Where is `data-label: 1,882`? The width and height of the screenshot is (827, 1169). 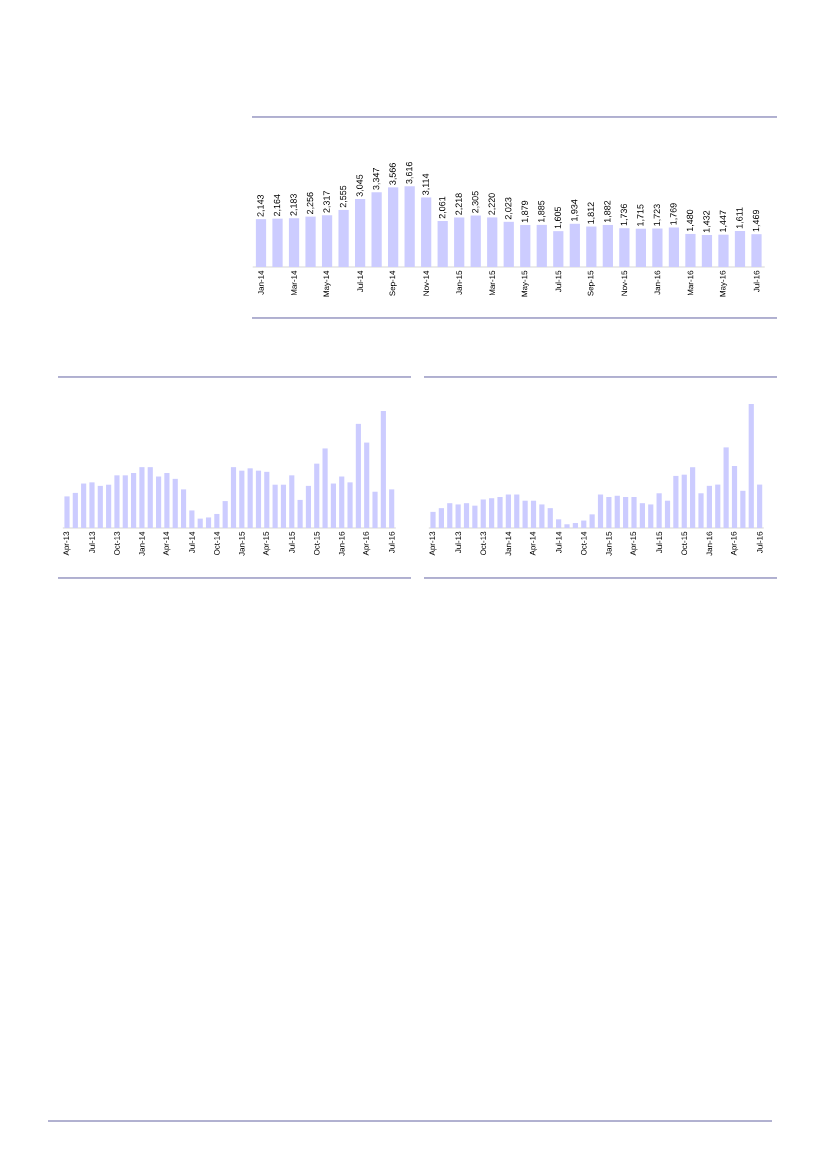 data-label: 1,882 is located at coordinates (608, 211).